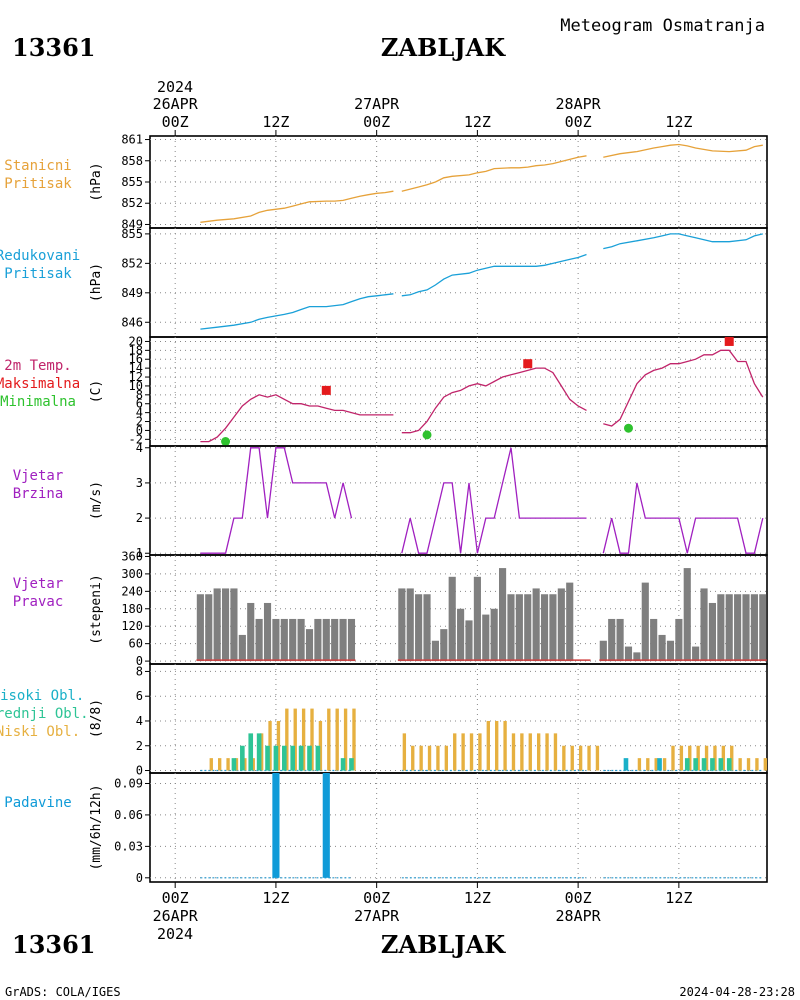  I want to click on year-bottom: 2024, so click(175, 934).